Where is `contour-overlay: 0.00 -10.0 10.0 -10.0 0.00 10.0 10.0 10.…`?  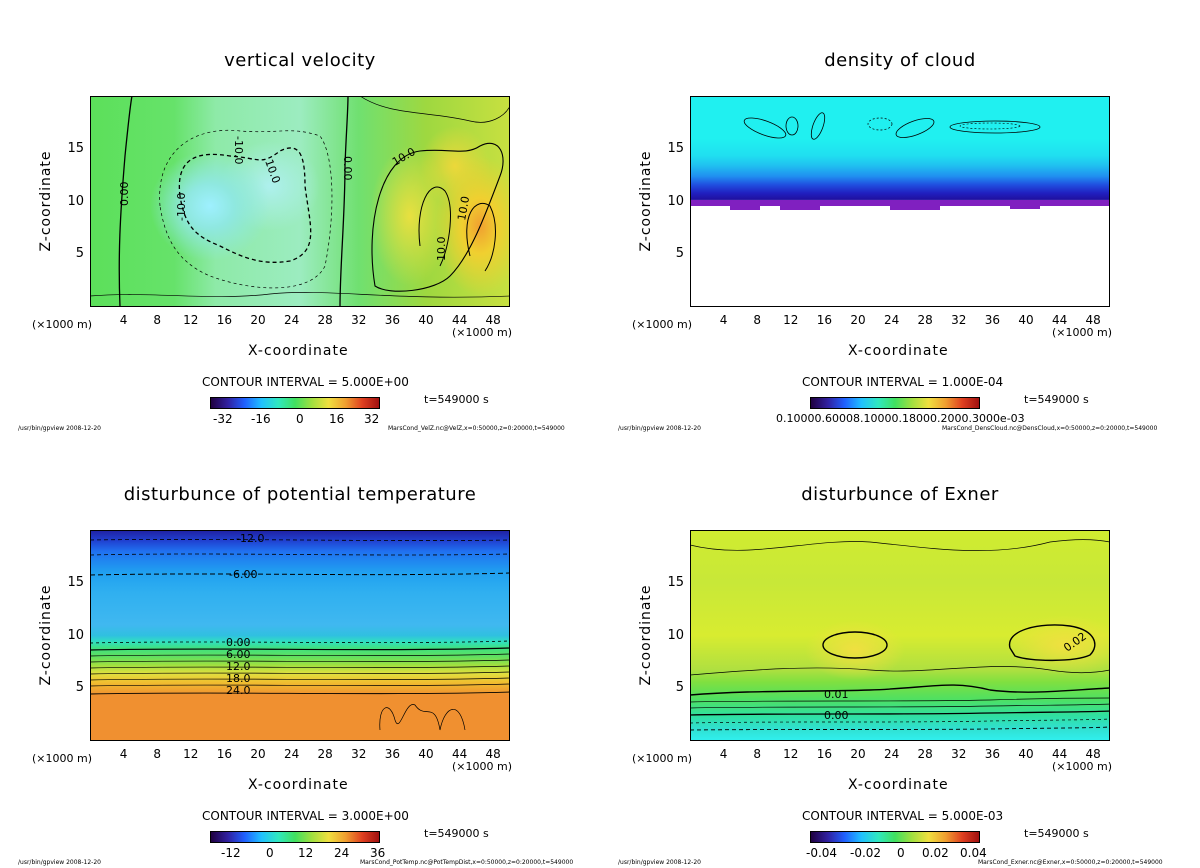
contour-overlay: 0.00 -10.0 10.0 -10.0 0.00 10.0 10.0 10.… is located at coordinates (300, 201).